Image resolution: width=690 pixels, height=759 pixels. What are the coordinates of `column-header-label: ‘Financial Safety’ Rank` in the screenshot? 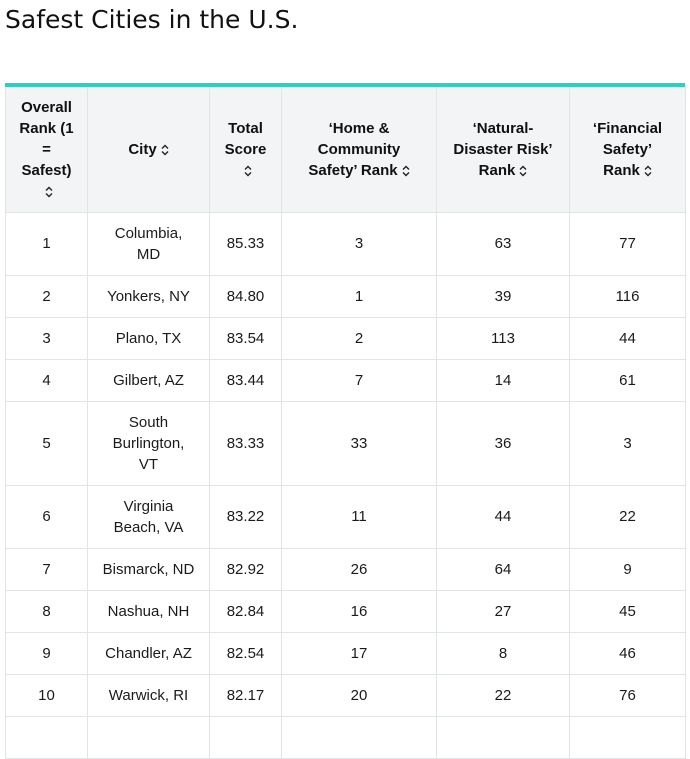 It's located at (627, 149).